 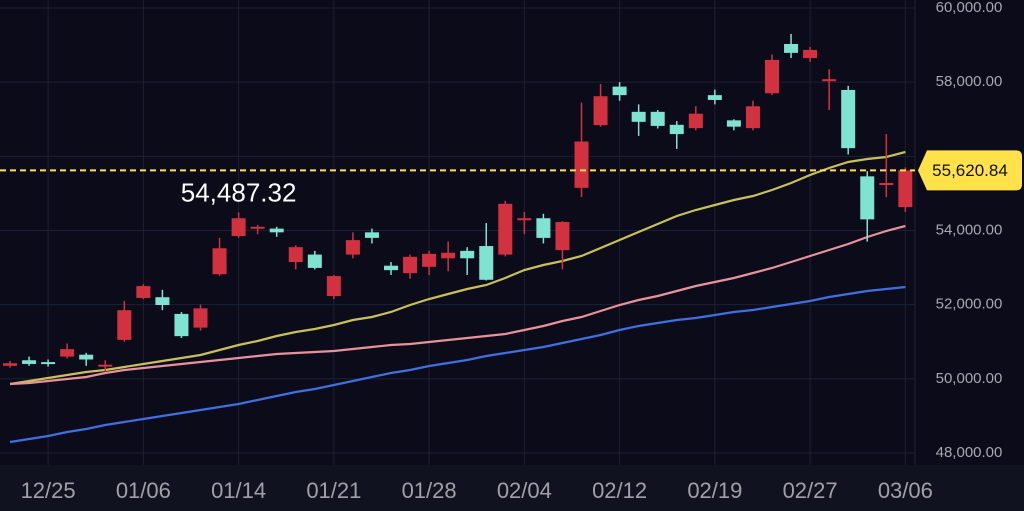 I want to click on x-tick-label: 01/28, so click(x=429, y=490).